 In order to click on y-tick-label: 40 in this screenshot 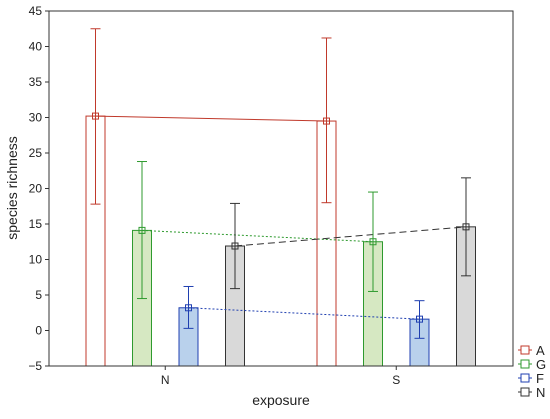, I will do `click(36, 47)`.